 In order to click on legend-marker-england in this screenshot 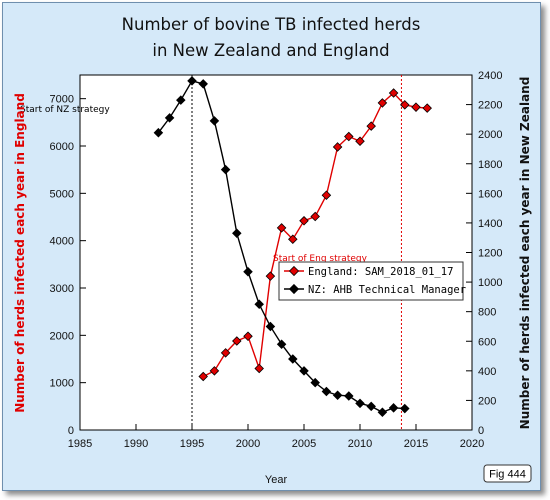, I will do `click(294, 271)`.